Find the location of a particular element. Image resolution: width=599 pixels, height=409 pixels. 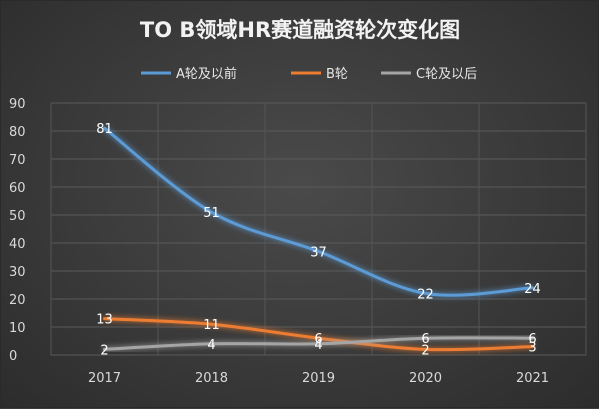

x-tick-label: 2019 is located at coordinates (318, 378).